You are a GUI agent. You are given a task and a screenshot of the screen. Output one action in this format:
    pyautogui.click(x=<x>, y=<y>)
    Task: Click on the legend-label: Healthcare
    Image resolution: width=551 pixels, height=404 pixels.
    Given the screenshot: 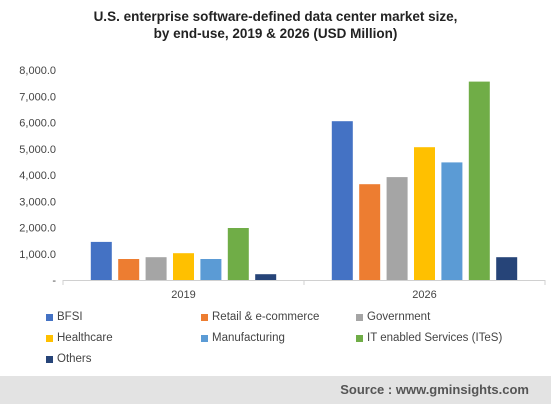 What is the action you would take?
    pyautogui.click(x=85, y=338)
    